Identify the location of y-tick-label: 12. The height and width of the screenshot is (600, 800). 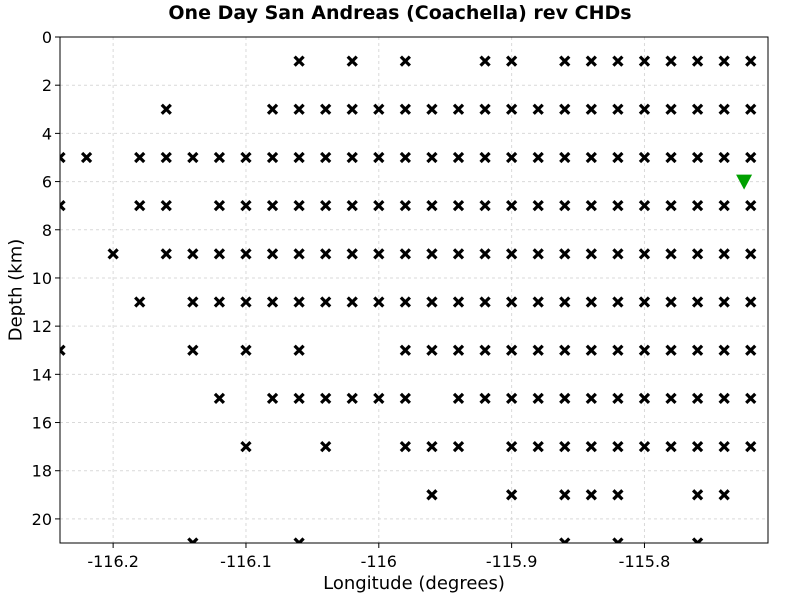
(42, 326).